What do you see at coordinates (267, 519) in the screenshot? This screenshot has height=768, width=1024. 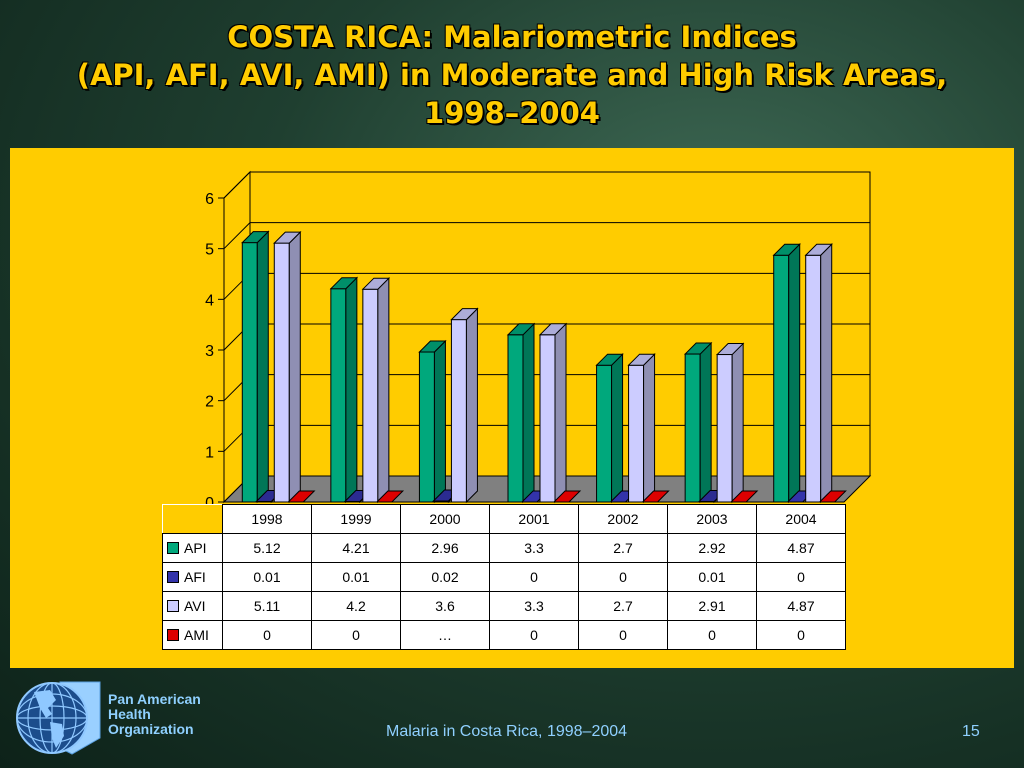 I see `category-label: 1998` at bounding box center [267, 519].